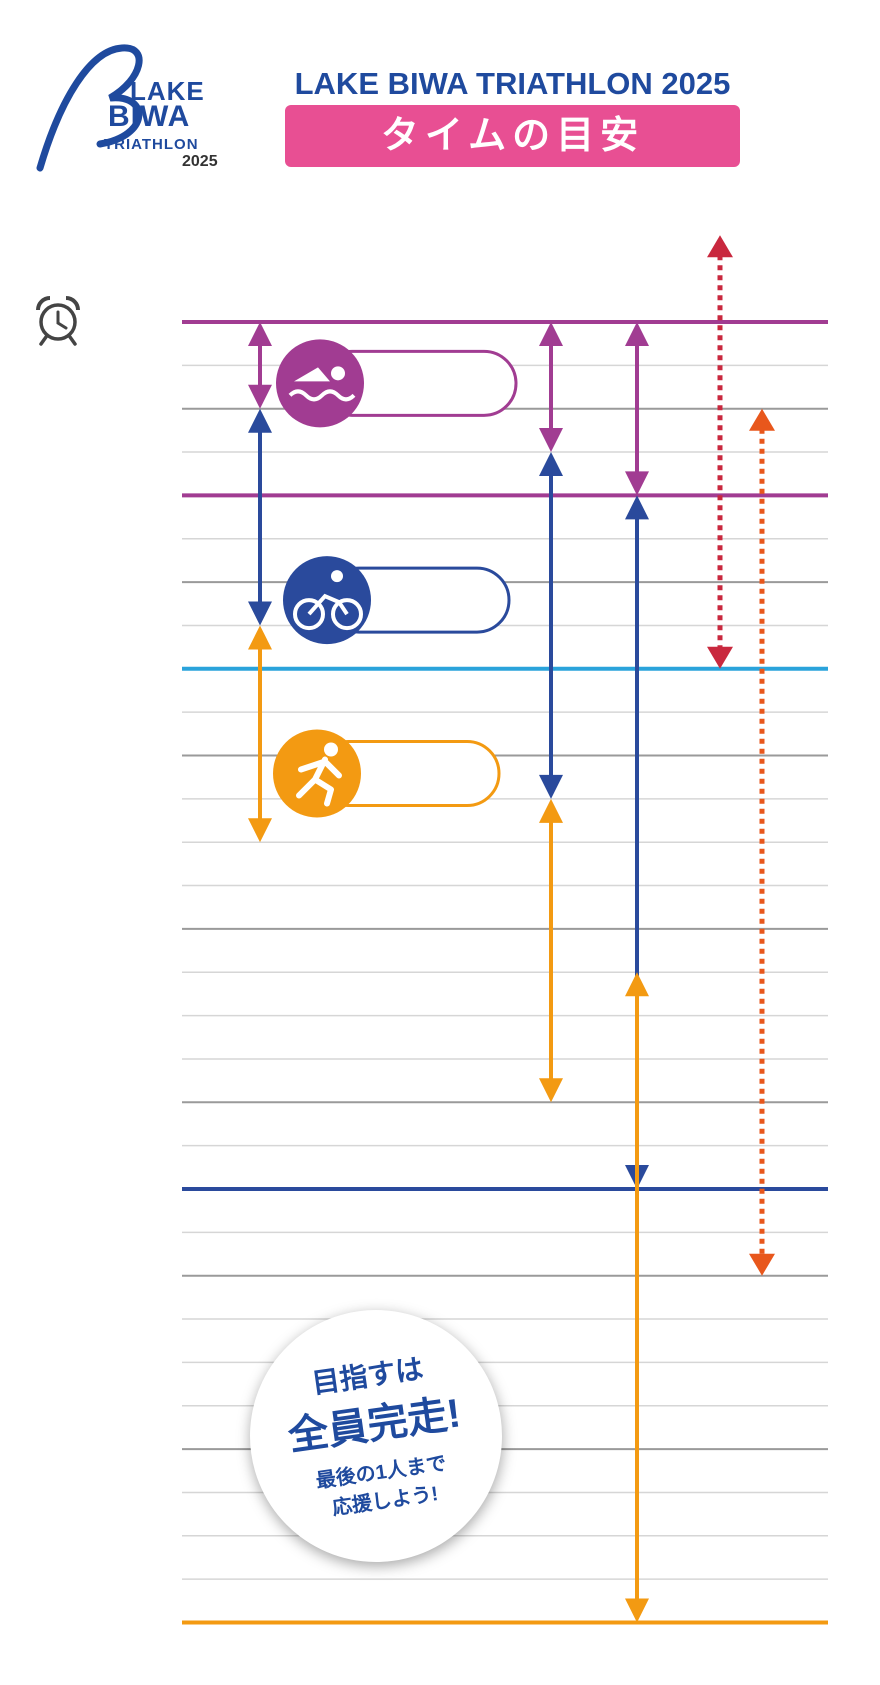 The width and height of the screenshot is (880, 1685). Describe the element at coordinates (397, 600) in the screenshot. I see `stage-badge-bike` at that location.